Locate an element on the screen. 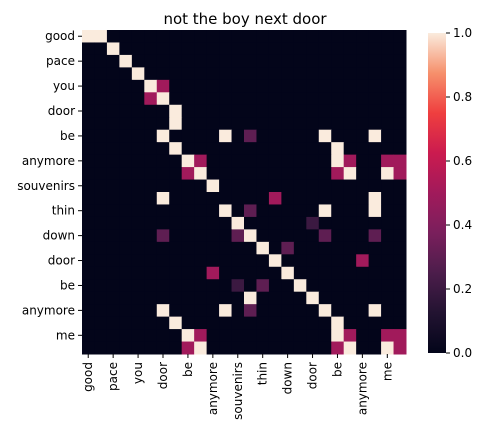  y-tick-label: door is located at coordinates (61, 261).